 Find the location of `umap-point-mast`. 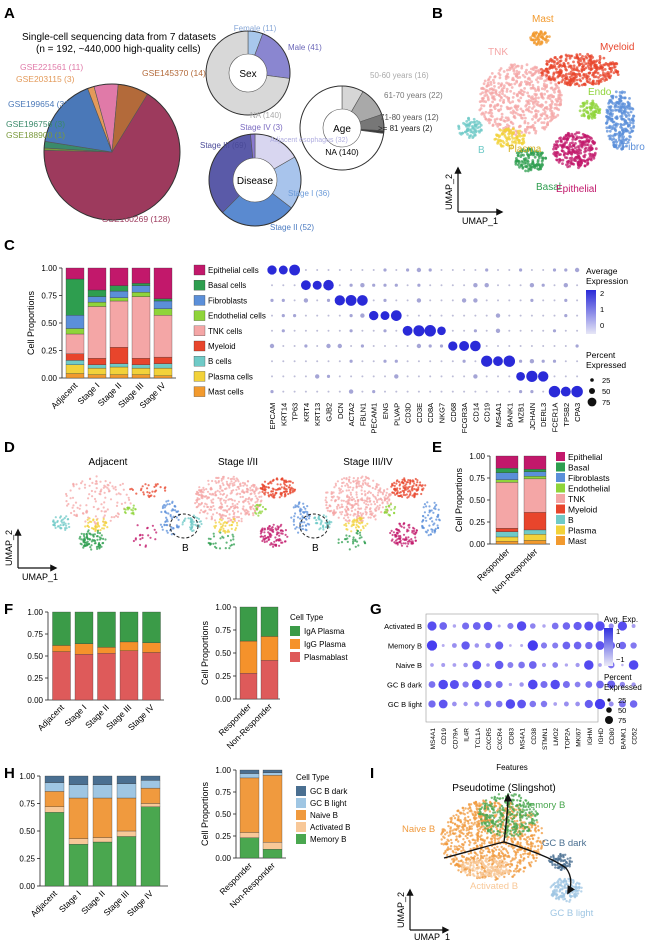

umap-point-mast is located at coordinates (536, 33).